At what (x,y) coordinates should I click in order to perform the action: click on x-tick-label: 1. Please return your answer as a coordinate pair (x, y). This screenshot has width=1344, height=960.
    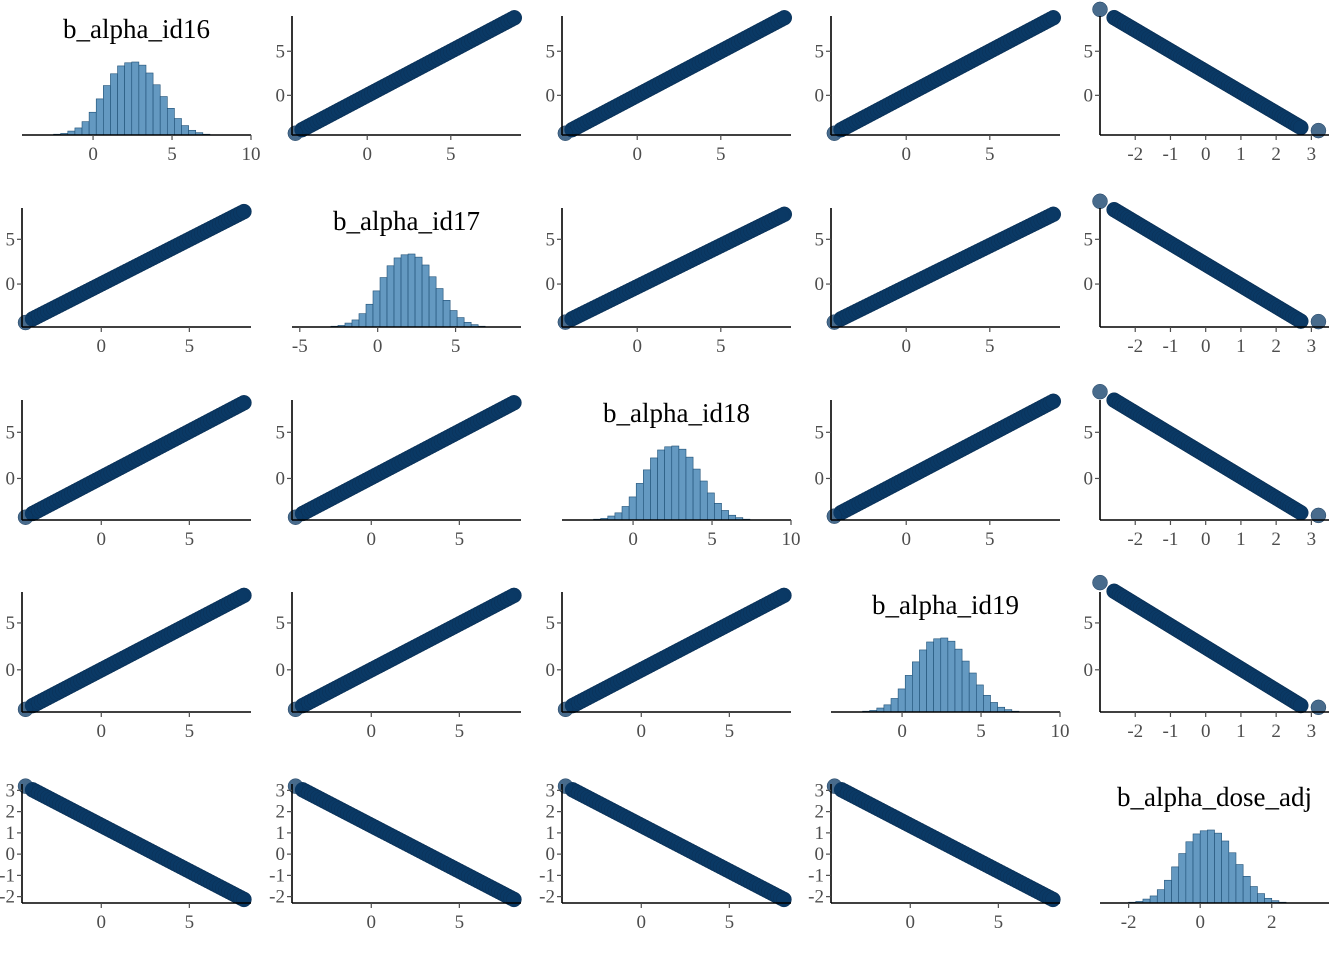
    Looking at the image, I should click on (1241, 346).